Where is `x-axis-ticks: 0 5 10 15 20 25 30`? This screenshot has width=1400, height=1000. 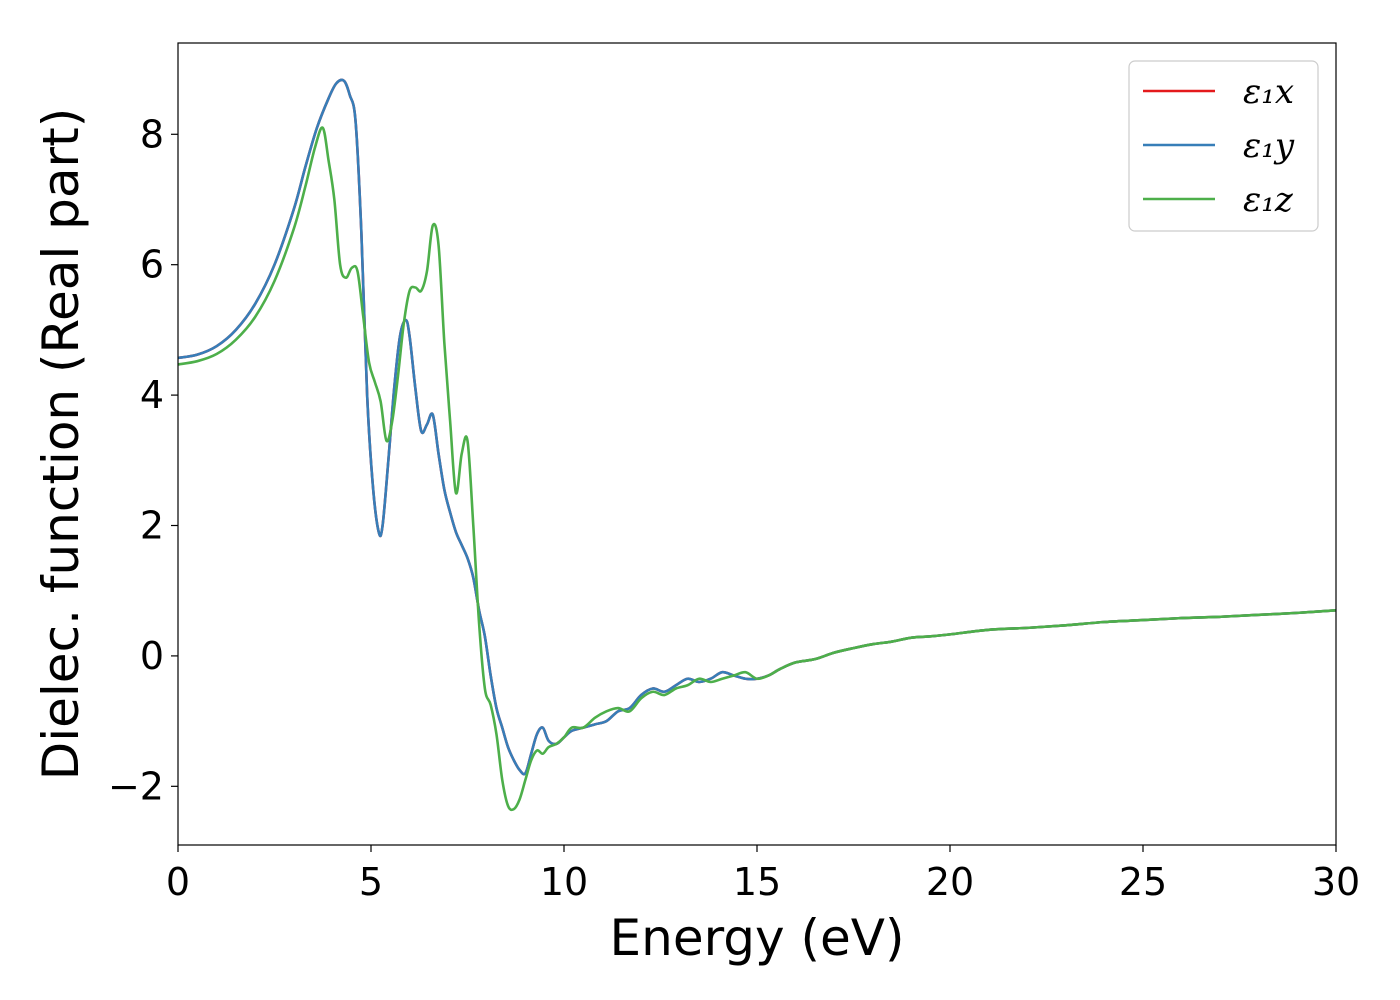
x-axis-ticks: 0 5 10 15 20 25 30 is located at coordinates (763, 874).